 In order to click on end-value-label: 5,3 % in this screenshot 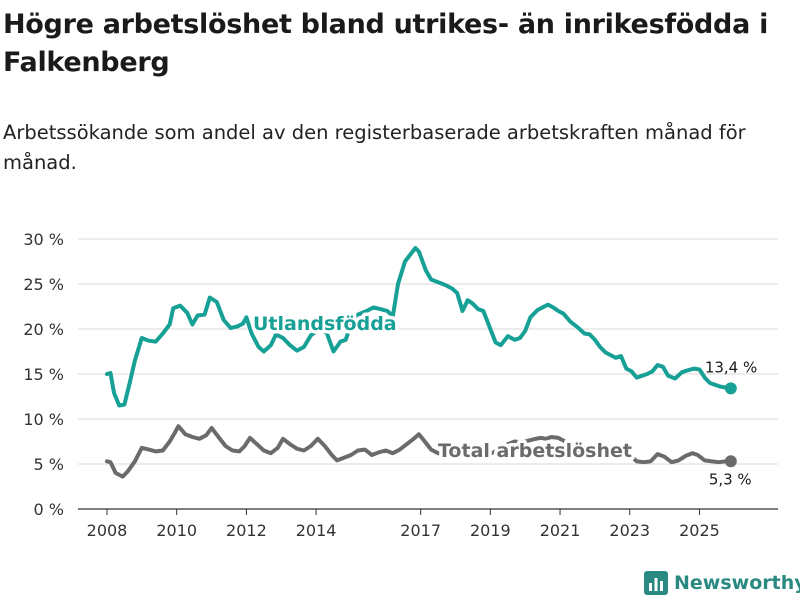, I will do `click(730, 479)`.